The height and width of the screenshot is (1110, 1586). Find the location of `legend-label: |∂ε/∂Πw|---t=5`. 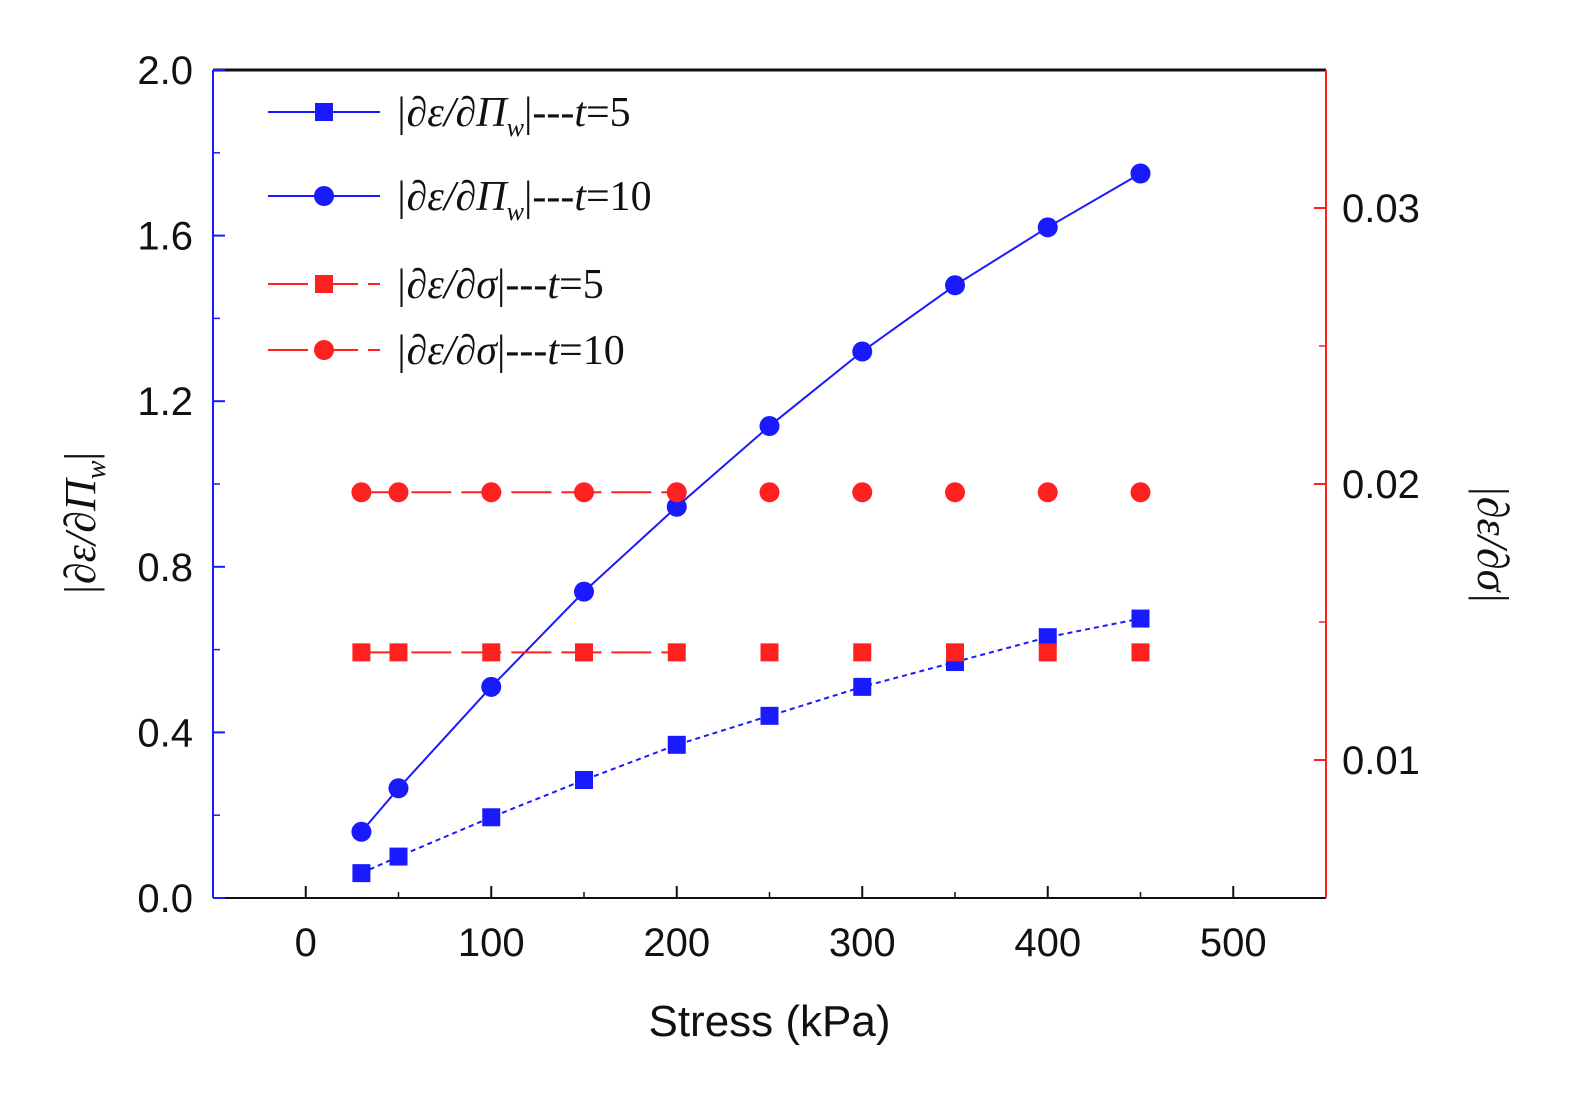

legend-label: |∂ε/∂Πw|---t=5 is located at coordinates (513, 116).